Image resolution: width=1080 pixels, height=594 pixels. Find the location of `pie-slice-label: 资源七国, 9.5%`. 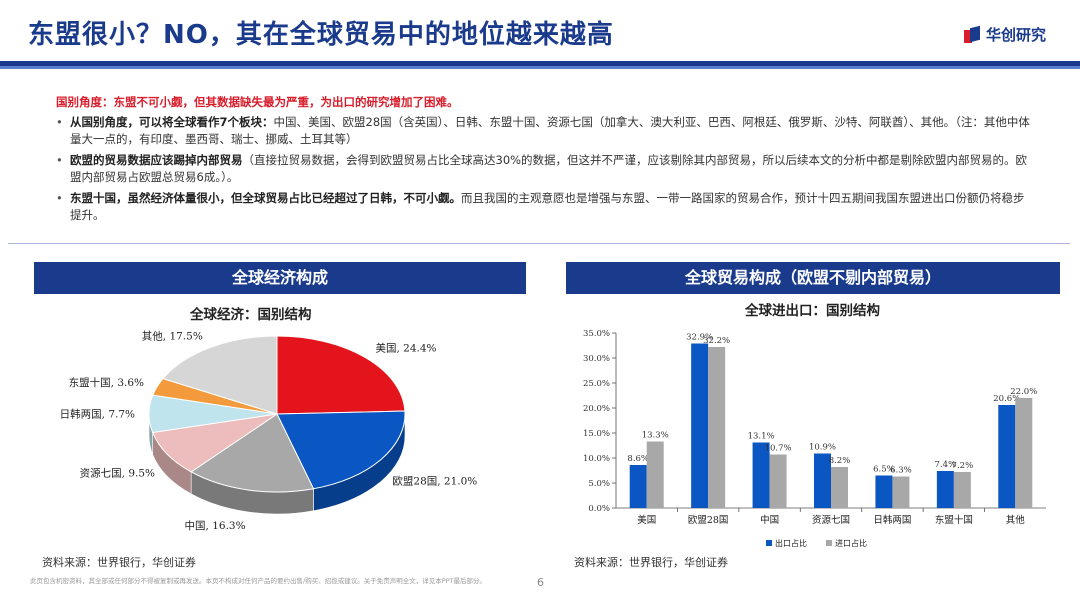

pie-slice-label: 资源七国, 9.5% is located at coordinates (117, 472).